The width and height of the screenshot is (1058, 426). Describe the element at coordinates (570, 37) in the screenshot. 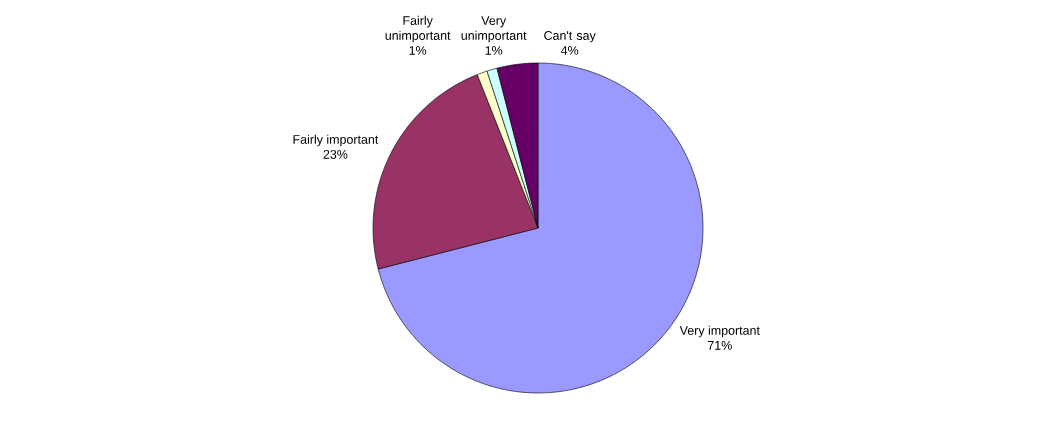

I see `slice-label: Can't say` at that location.